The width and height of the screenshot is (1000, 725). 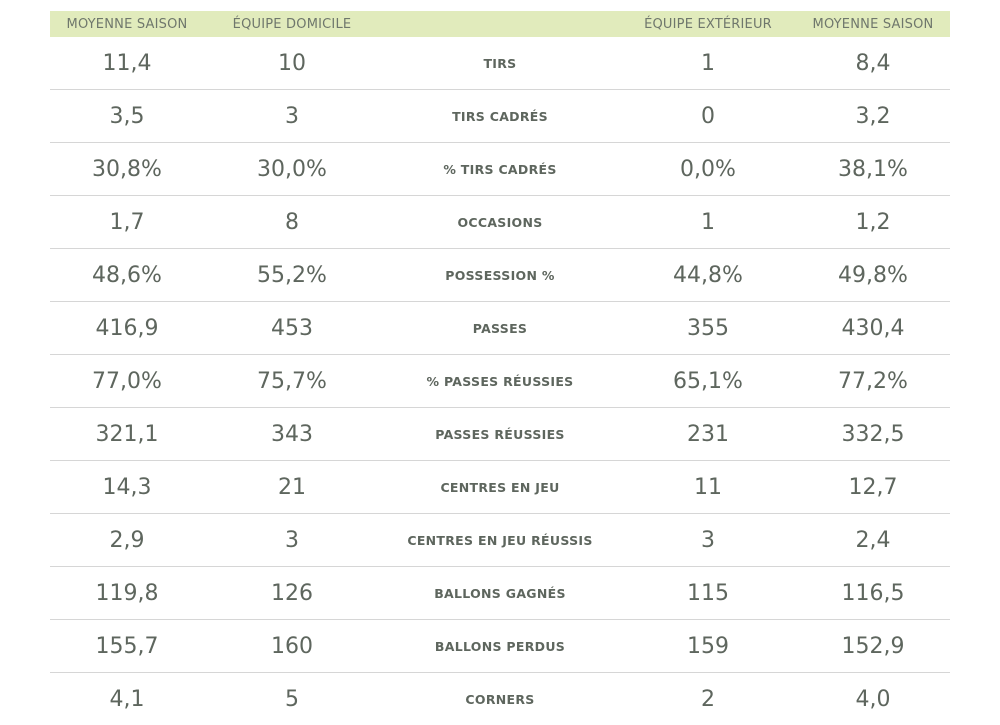 I want to click on table-row: 2,9 3 CENTRES EN JEU RÉUSSIS 3 2,4, so click(x=500, y=540).